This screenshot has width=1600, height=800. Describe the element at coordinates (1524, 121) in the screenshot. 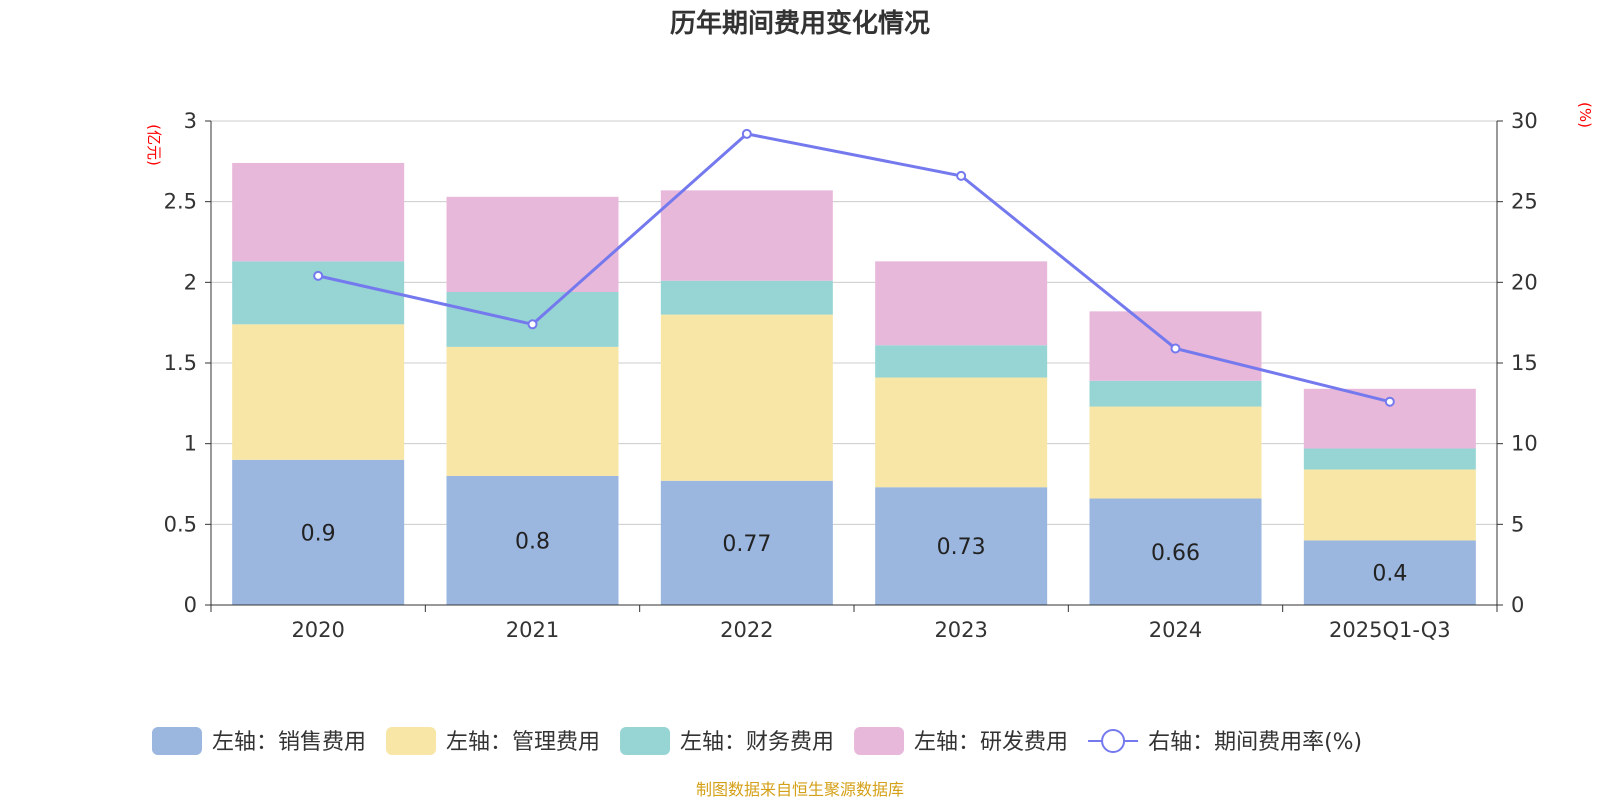

I see `right-axis-tick-label: 30` at that location.